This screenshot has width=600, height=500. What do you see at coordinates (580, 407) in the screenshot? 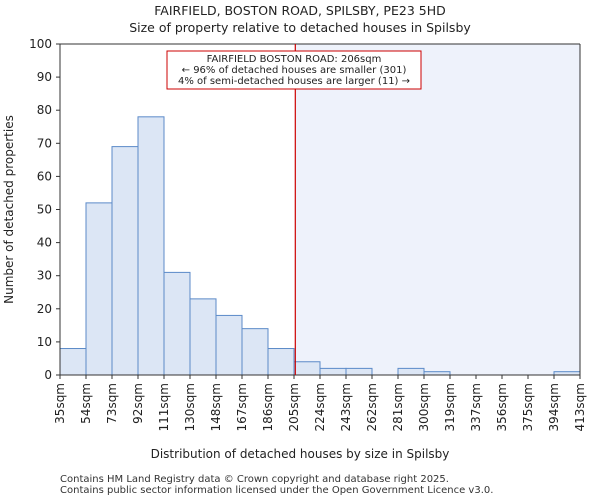
I see `x-tick-label: 413sqm` at bounding box center [580, 407].